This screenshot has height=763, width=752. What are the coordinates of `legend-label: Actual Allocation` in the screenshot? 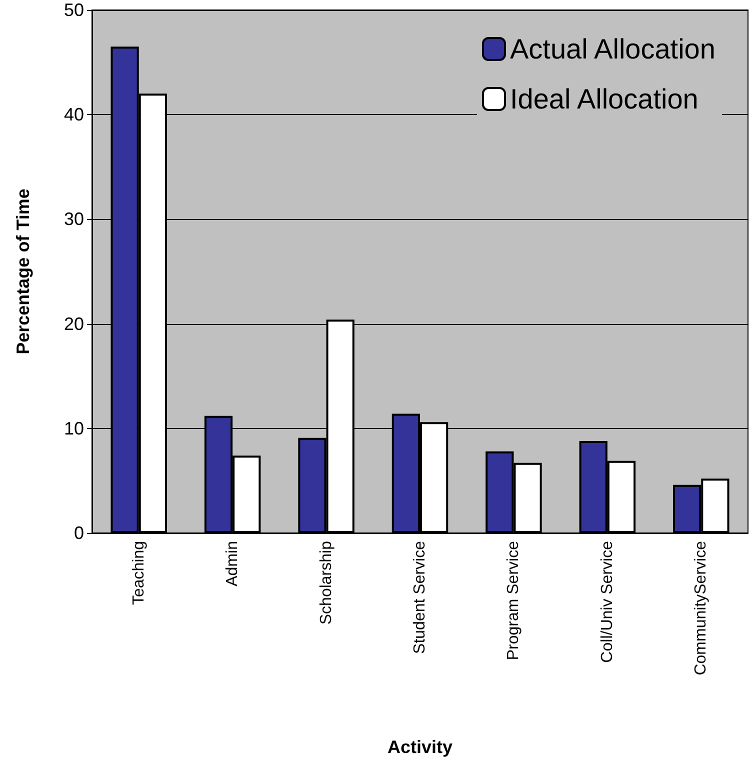 It's located at (613, 49).